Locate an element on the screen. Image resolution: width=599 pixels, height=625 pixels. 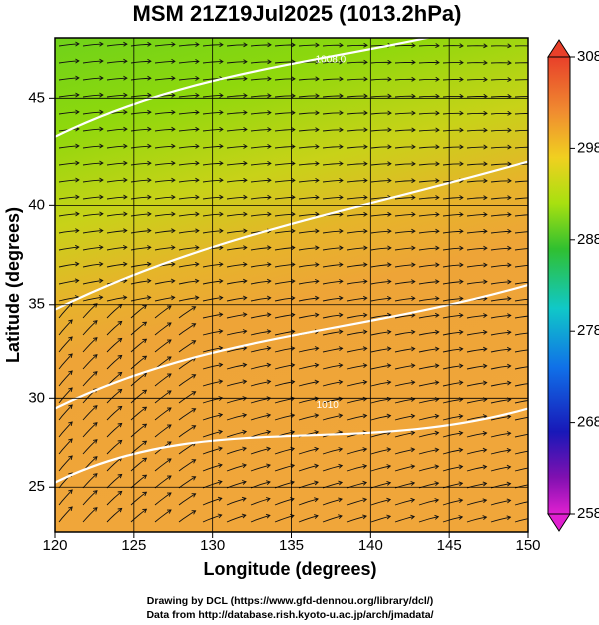
isobar is located at coordinates (291, 445).